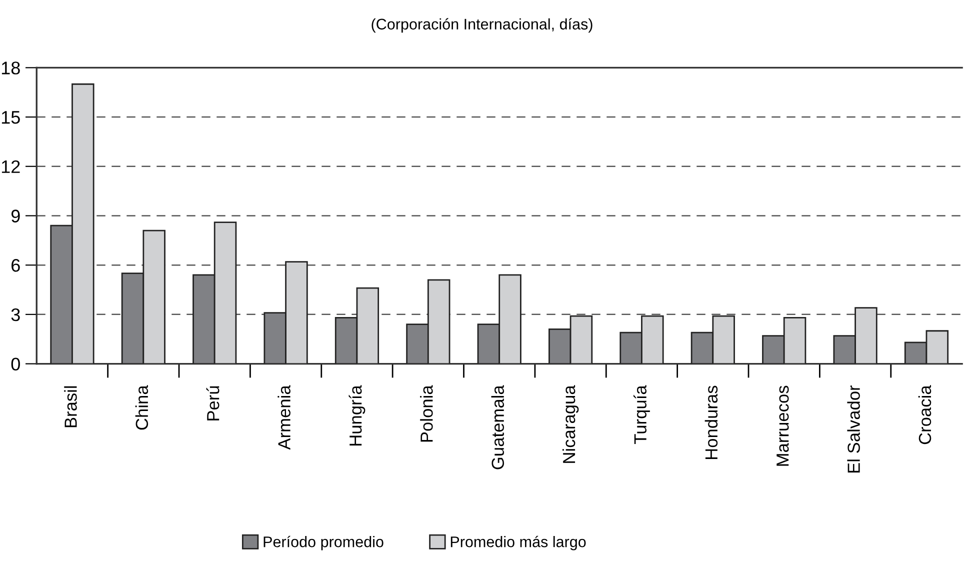 The width and height of the screenshot is (964, 564). What do you see at coordinates (324, 543) in the screenshot?
I see `legend-label: Período promedio` at bounding box center [324, 543].